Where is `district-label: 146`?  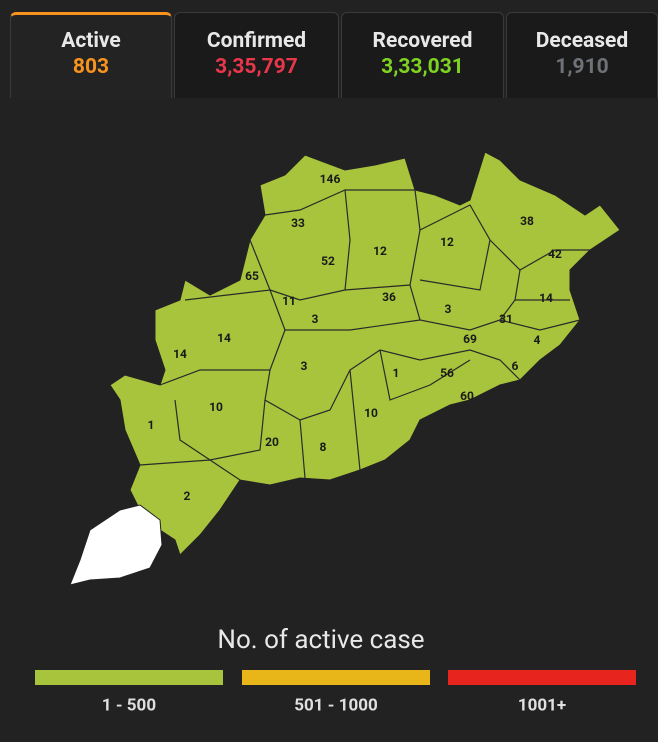 district-label: 146 is located at coordinates (330, 179).